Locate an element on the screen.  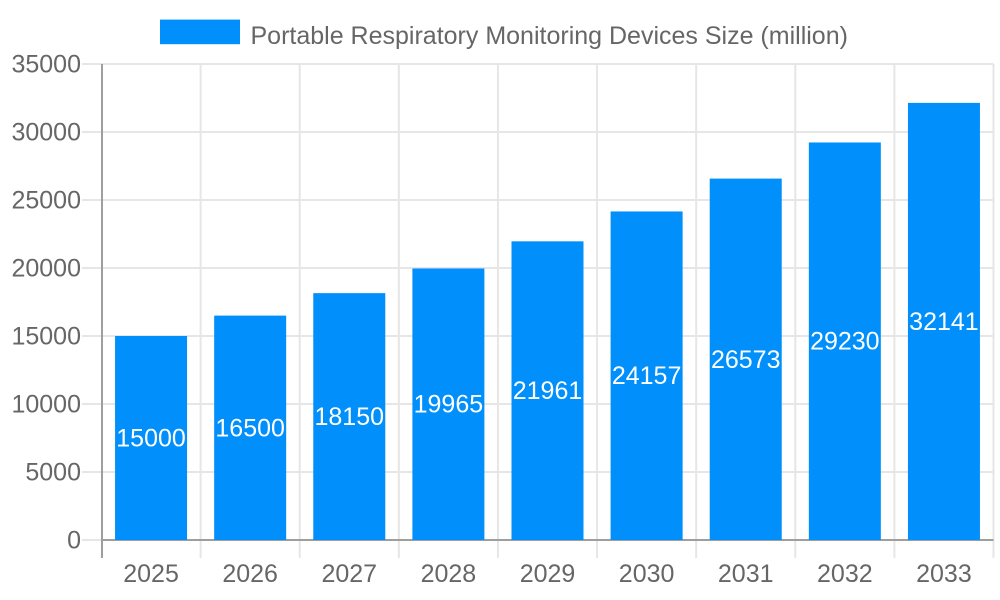
svg-text: 2029 is located at coordinates (548, 574).